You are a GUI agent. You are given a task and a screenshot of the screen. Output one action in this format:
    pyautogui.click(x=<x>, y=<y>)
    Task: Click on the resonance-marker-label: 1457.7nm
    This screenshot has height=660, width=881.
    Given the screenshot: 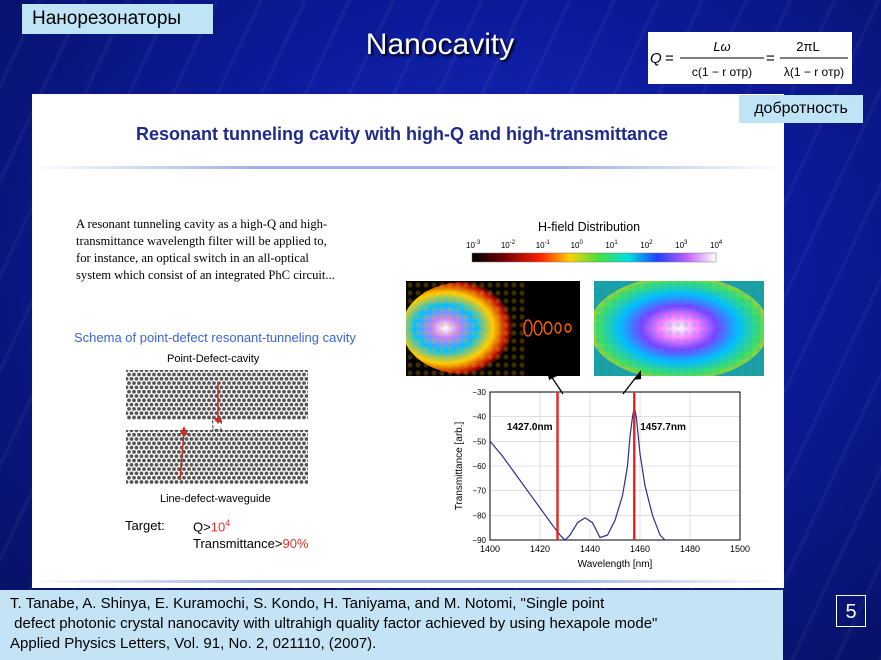 What is the action you would take?
    pyautogui.click(x=663, y=427)
    